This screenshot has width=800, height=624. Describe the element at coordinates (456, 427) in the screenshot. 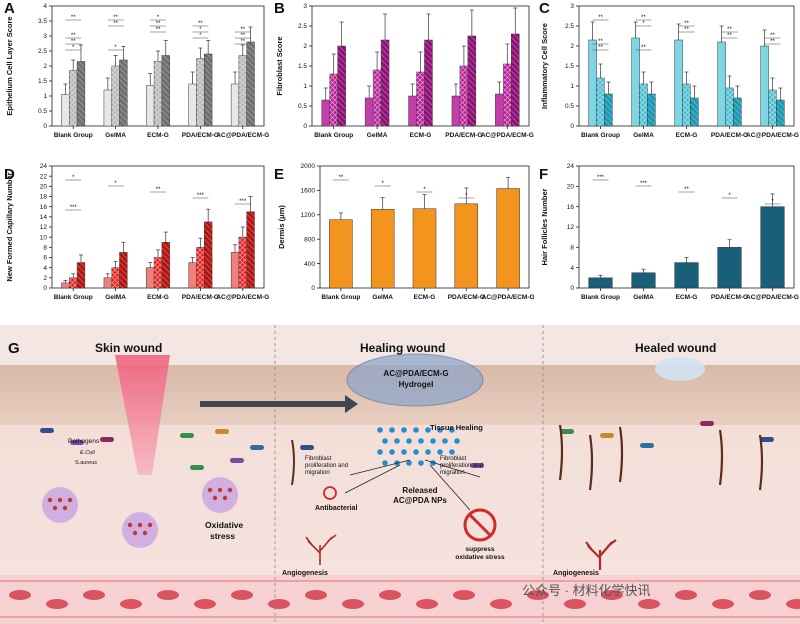

I see `tissue-healing-label: Tissue Healing` at that location.